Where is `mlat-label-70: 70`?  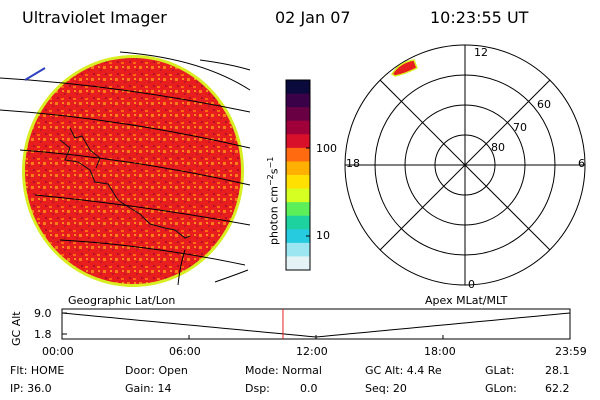
mlat-label-70: 70 is located at coordinates (520, 127).